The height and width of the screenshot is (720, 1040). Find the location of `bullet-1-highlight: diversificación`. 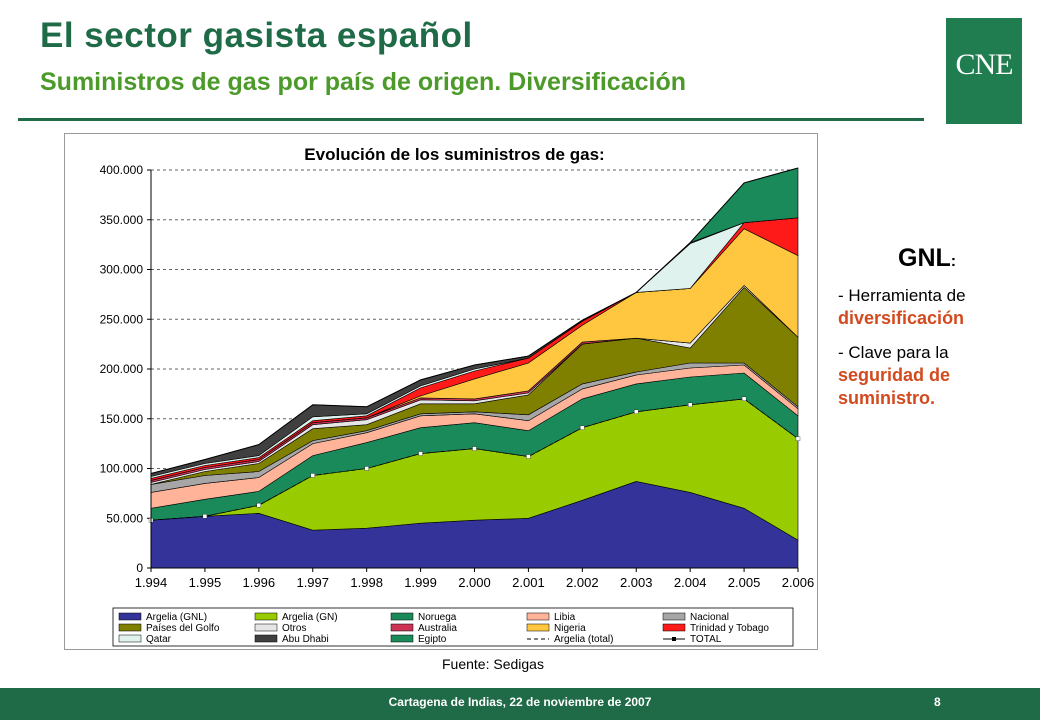

bullet-1-highlight: diversificación is located at coordinates (901, 318).